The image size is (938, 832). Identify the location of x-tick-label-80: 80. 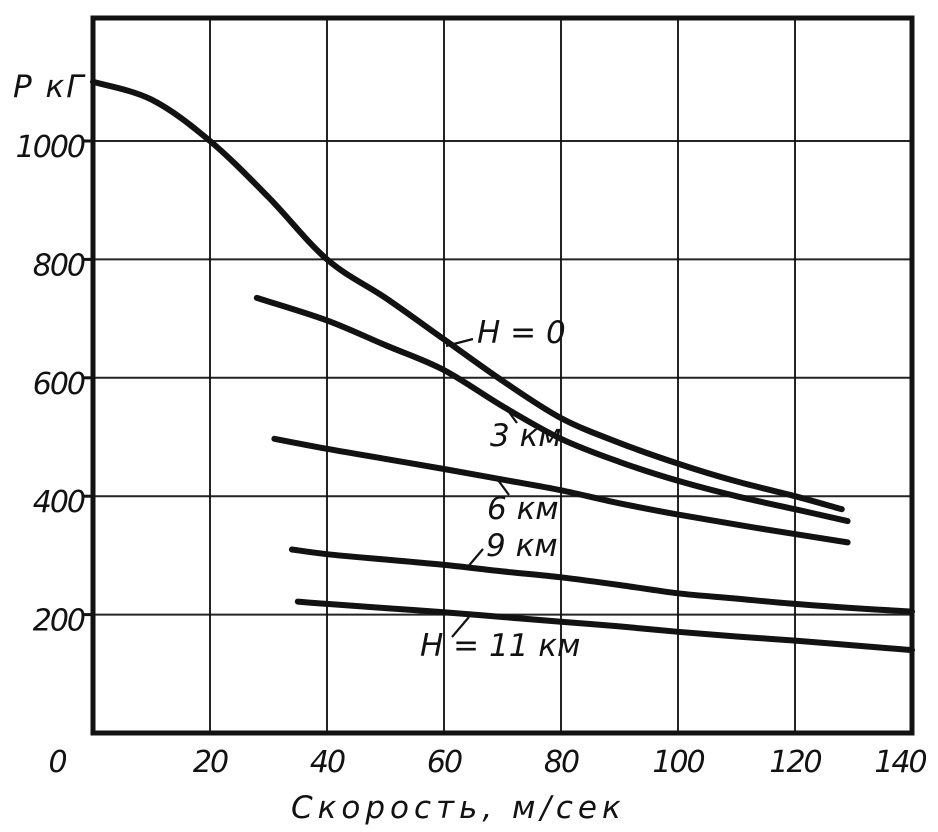
(561, 762).